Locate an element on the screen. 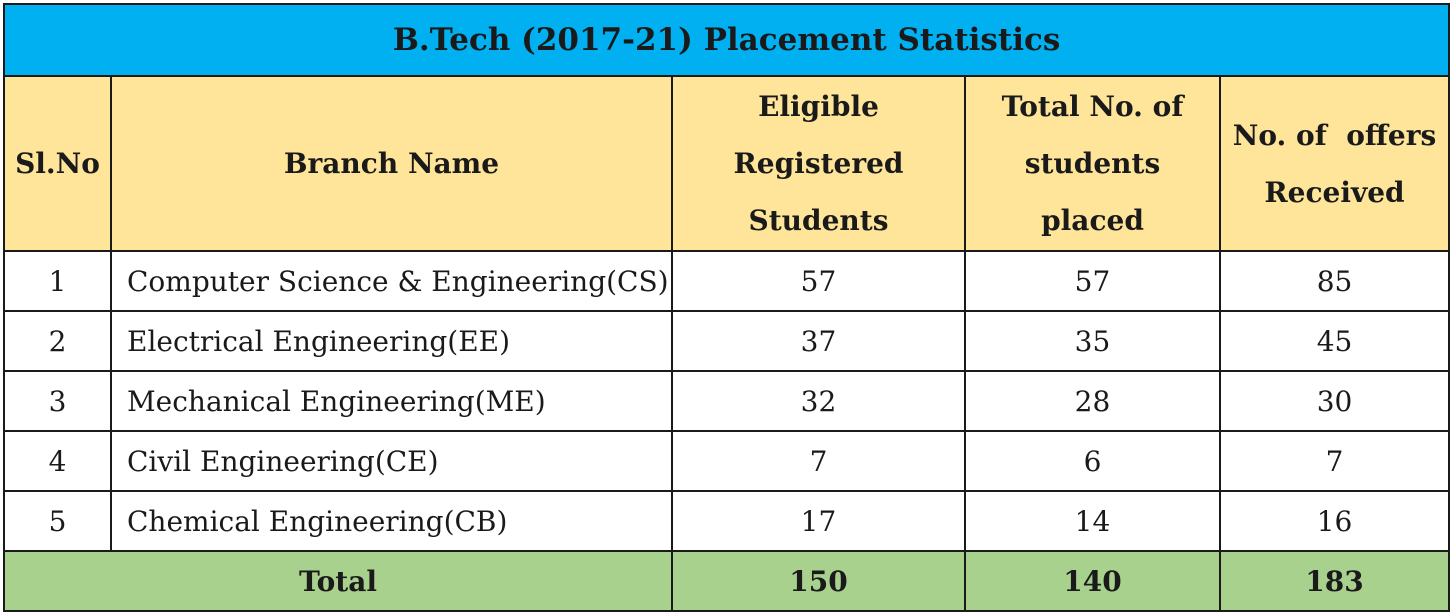 This screenshot has height=612, width=1451. title-row: B.Tech (2017-21) Placement Statistics is located at coordinates (726, 40).